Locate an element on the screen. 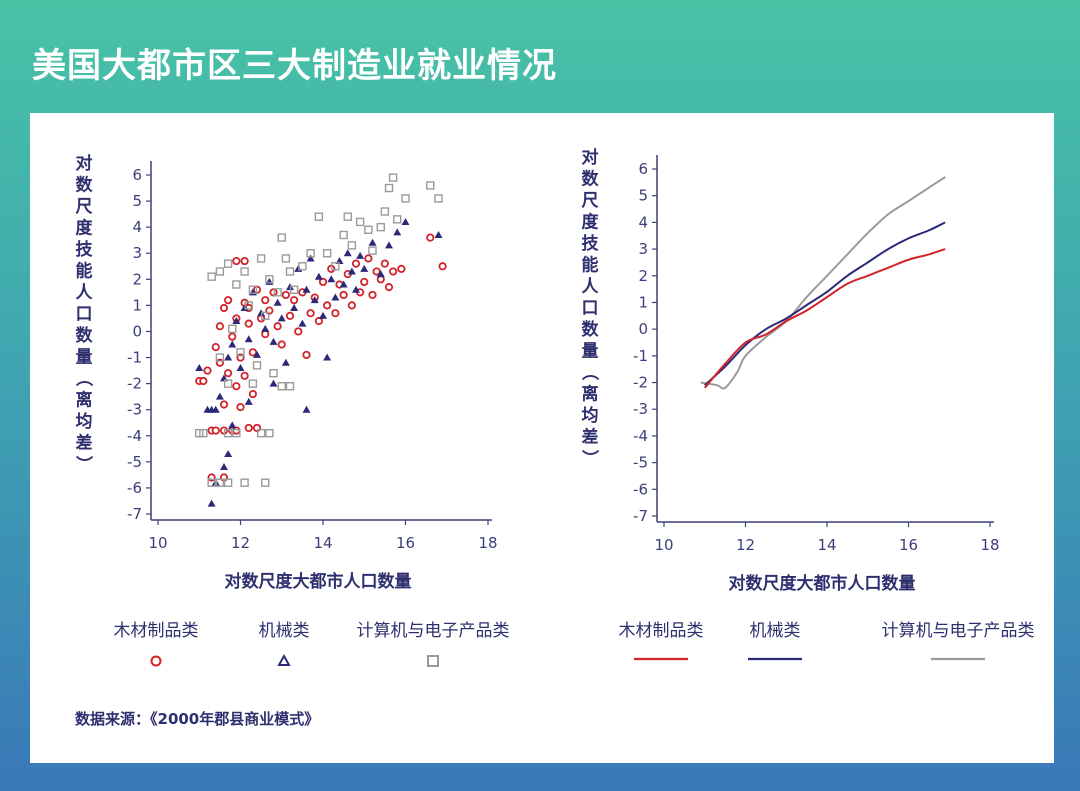 This screenshot has width=1080, height=791. page-title: 美国大都市区三大制造业就业情况 is located at coordinates (294, 66).